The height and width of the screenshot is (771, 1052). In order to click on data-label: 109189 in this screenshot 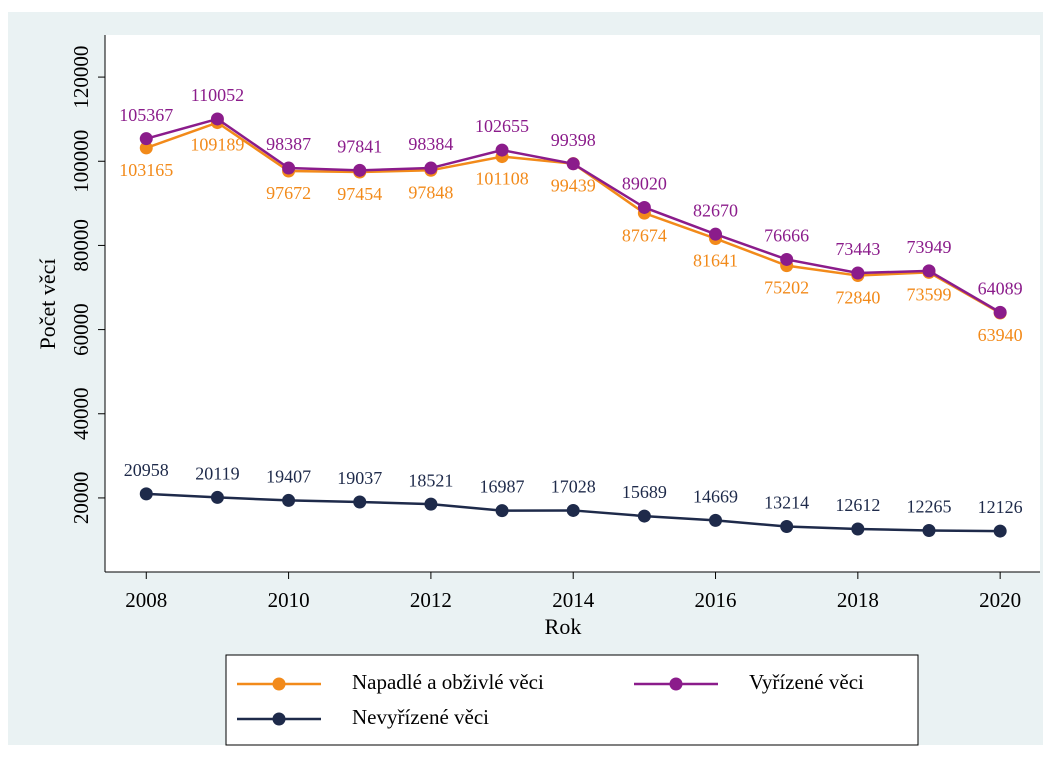, I will do `click(217, 145)`.